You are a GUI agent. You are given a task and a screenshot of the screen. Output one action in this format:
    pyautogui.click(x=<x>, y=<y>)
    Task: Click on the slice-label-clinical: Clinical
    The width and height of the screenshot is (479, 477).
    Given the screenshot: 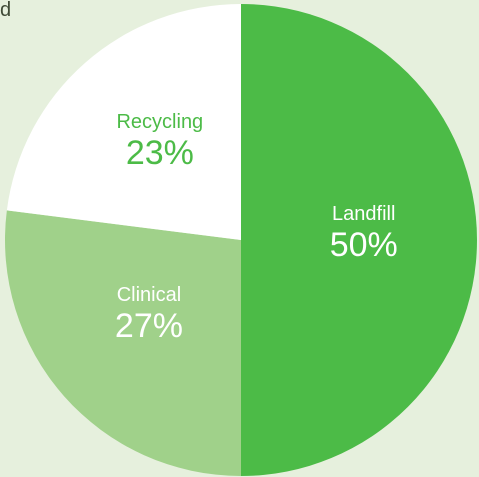 What is the action you would take?
    pyautogui.click(x=149, y=295)
    